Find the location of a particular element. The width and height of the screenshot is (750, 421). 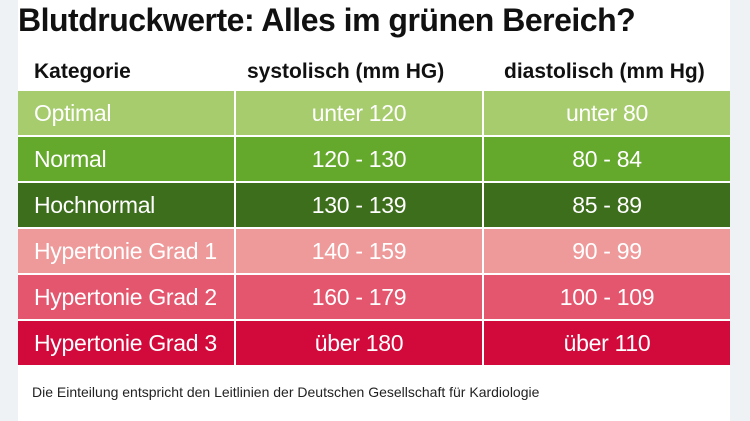

systolic-cell: unter 120 is located at coordinates (359, 113).